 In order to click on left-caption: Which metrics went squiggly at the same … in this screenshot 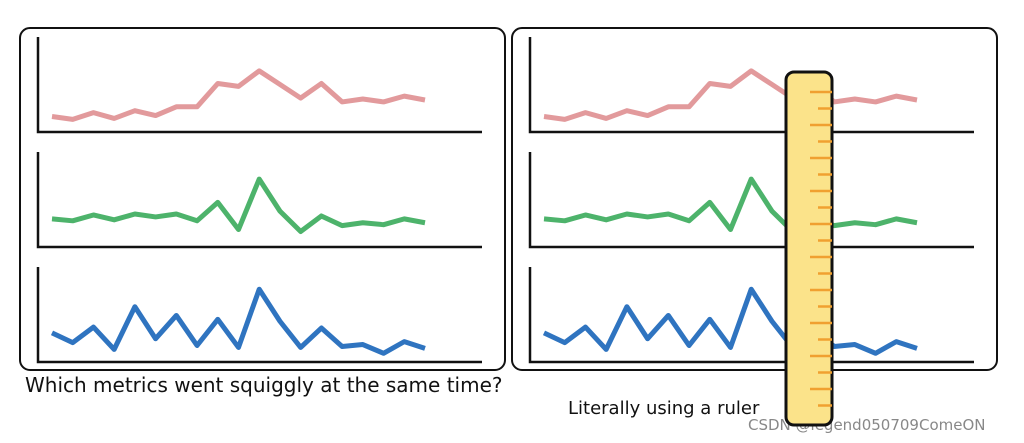, I will do `click(264, 385)`.